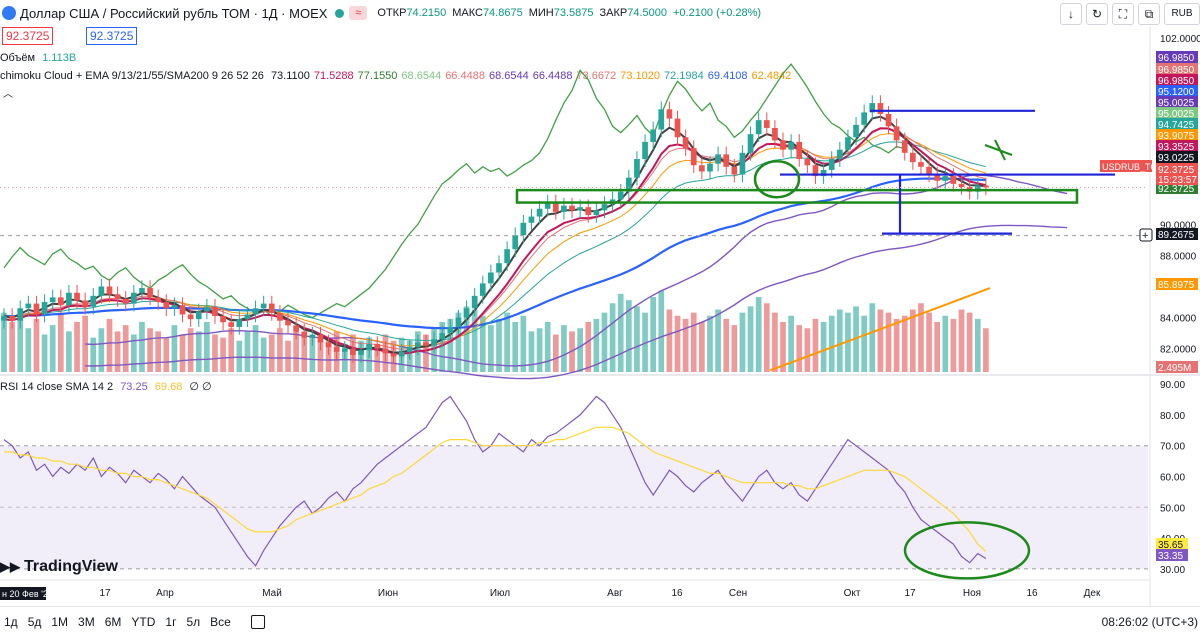  I want to click on refresh-button: ↻, so click(1097, 14).